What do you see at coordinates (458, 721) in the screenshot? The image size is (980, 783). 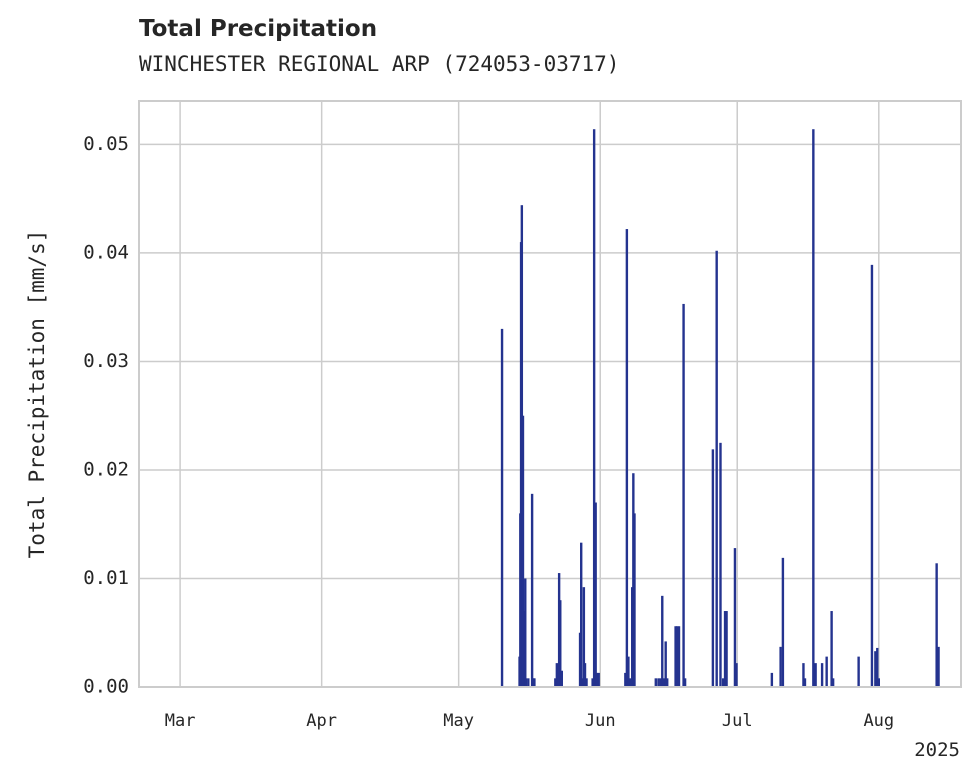 I see `x-tick-label: May` at bounding box center [458, 721].